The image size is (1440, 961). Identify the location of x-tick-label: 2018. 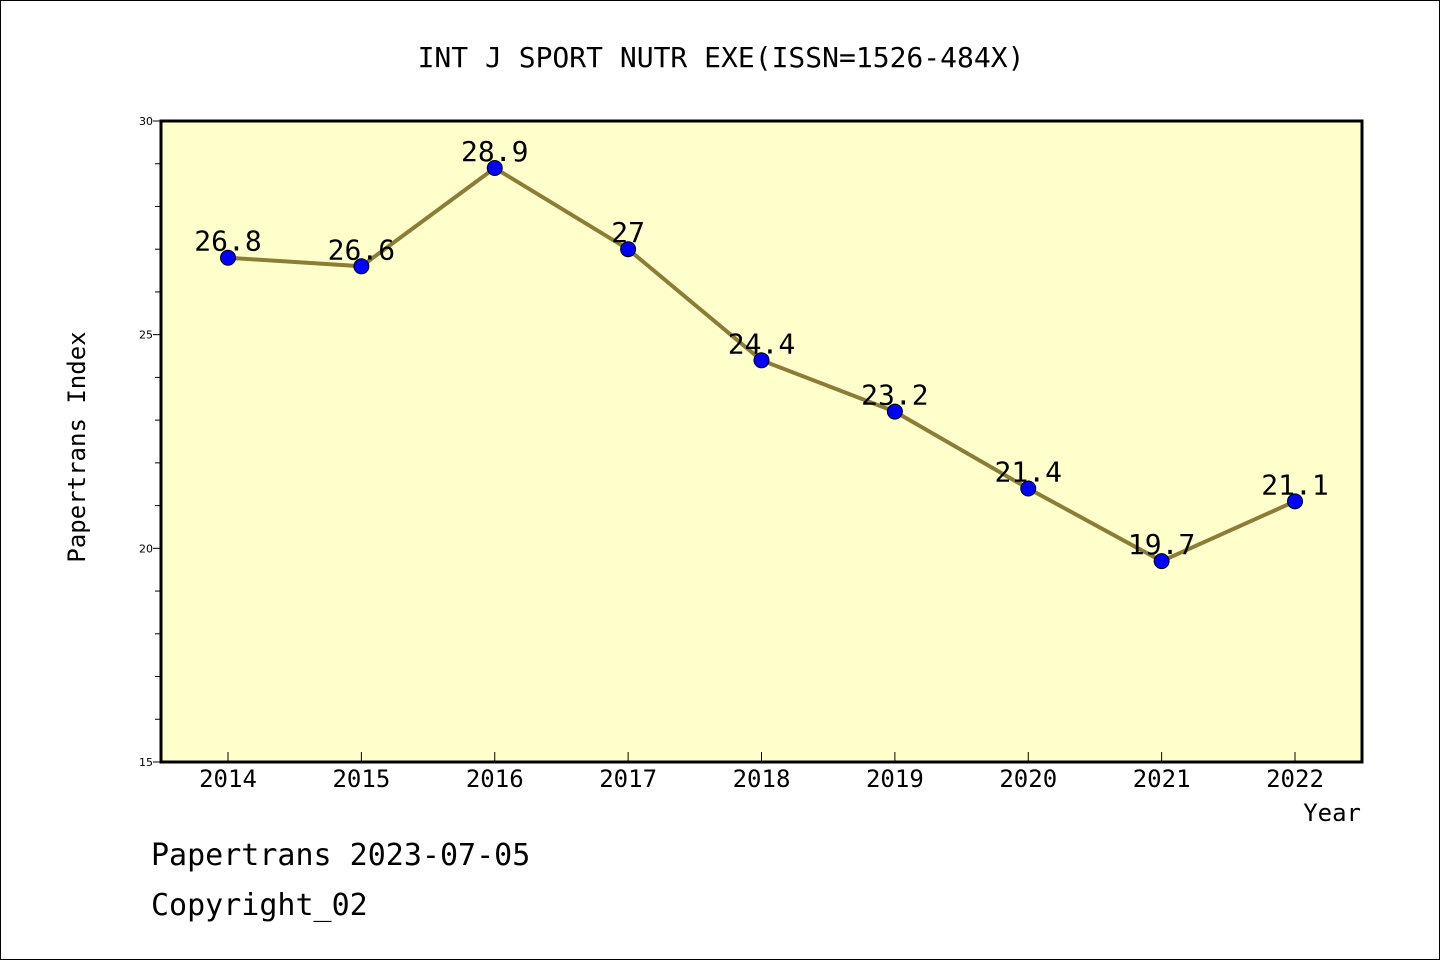
(762, 779).